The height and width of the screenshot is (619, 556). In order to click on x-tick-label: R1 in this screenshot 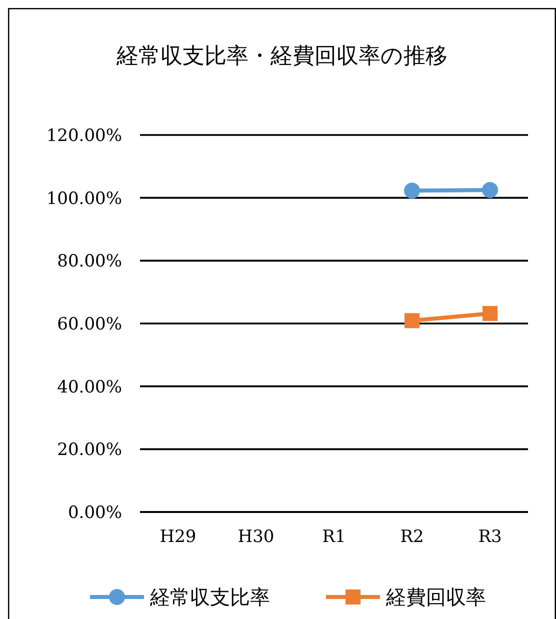, I will do `click(334, 537)`.